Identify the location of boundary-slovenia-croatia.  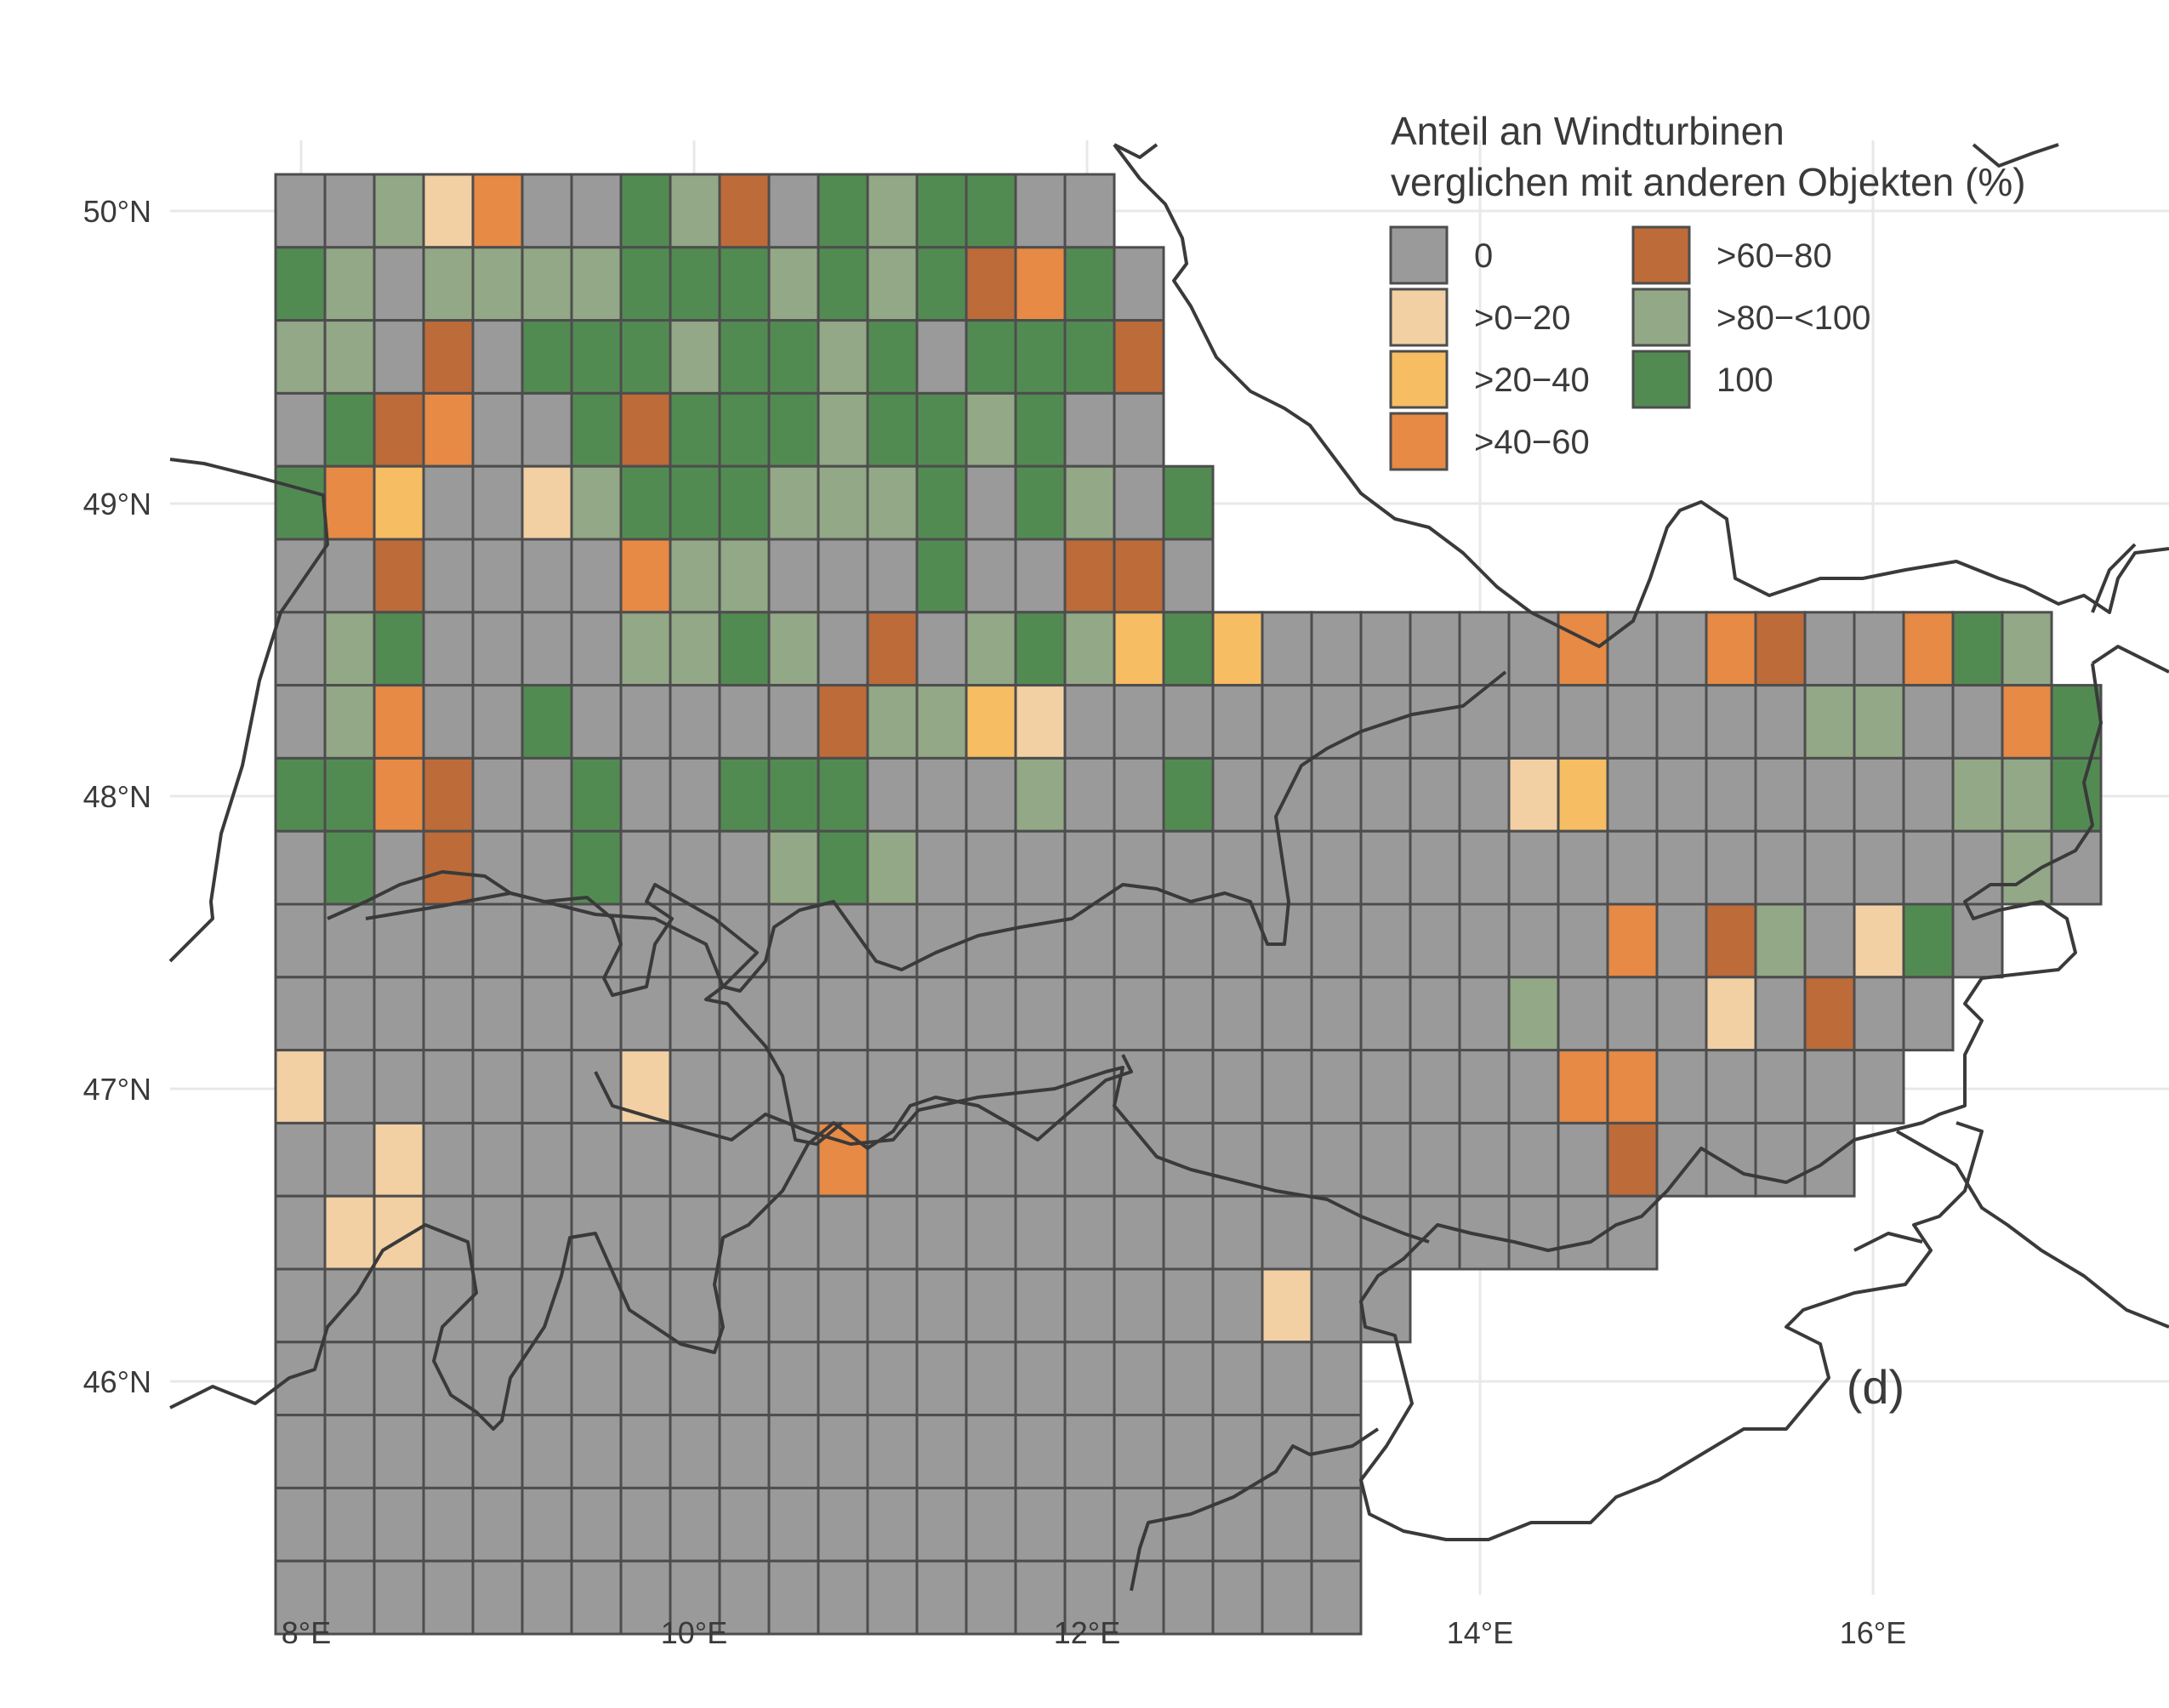
(1255, 1509).